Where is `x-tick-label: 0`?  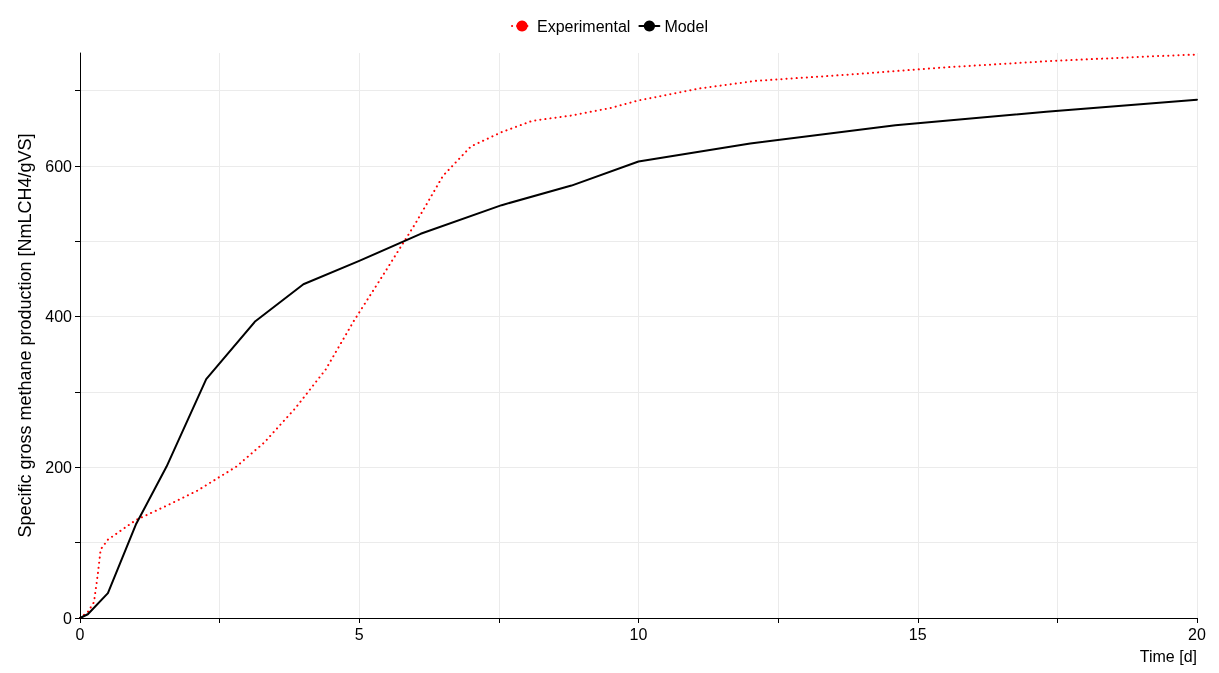
x-tick-label: 0 is located at coordinates (80, 634).